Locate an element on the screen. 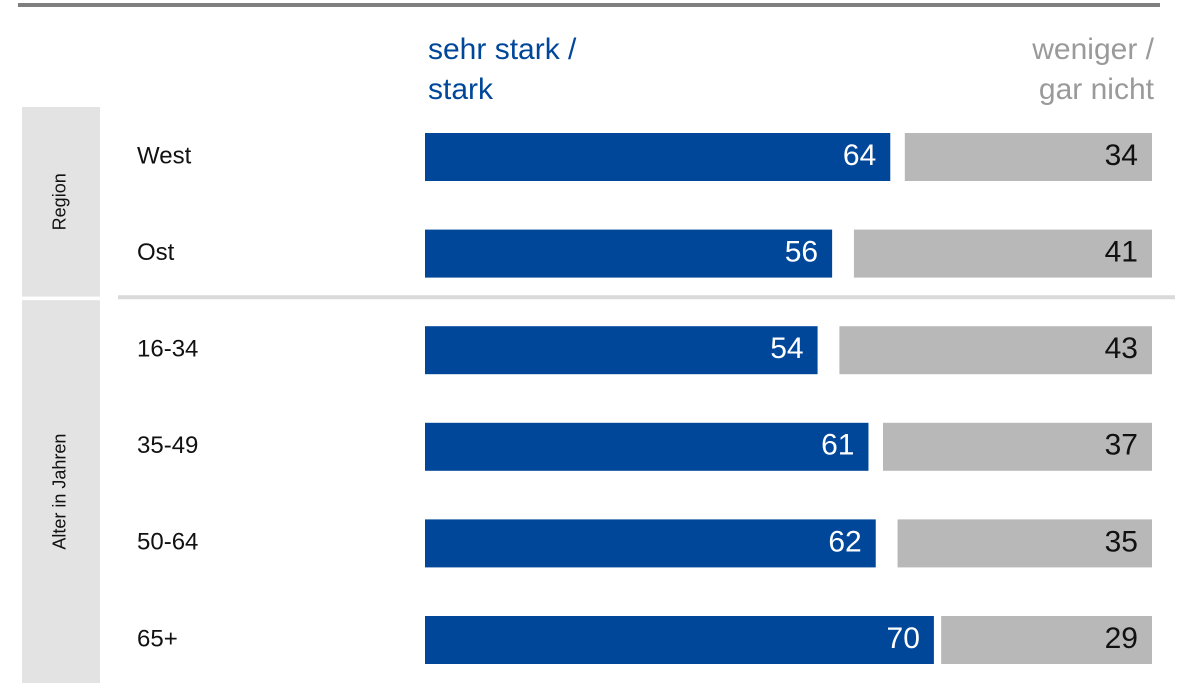 The height and width of the screenshot is (683, 1178). legend-blue: sehr stark / stark is located at coordinates (502, 69).